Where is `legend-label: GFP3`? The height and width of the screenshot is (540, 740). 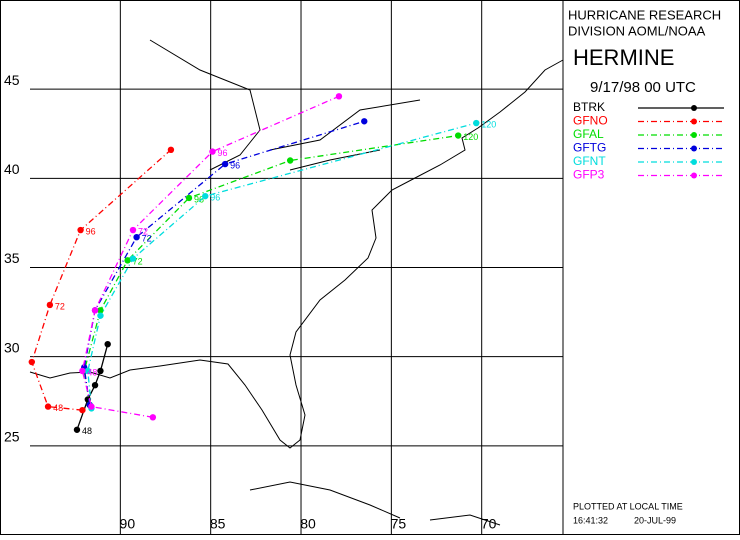
legend-label: GFP3 is located at coordinates (589, 175).